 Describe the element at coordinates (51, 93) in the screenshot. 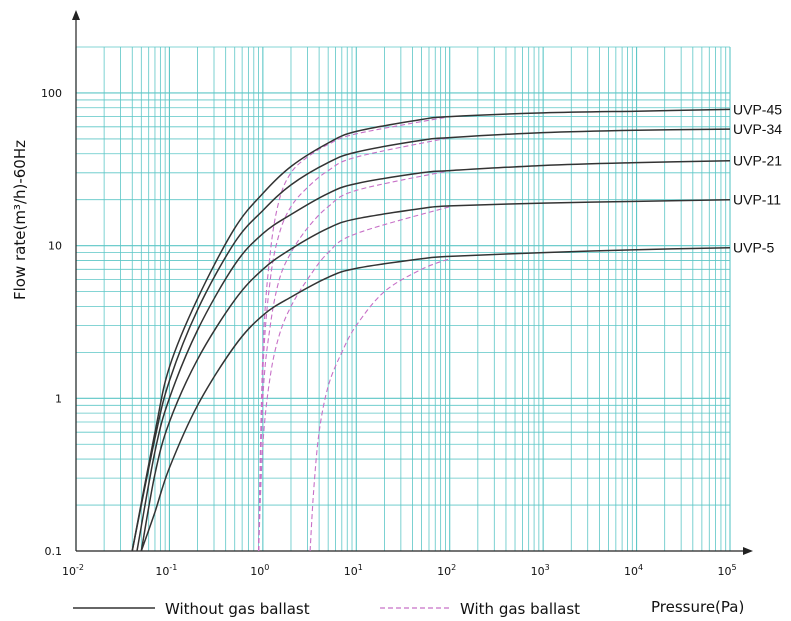

I see `y-tick-label: 100` at that location.